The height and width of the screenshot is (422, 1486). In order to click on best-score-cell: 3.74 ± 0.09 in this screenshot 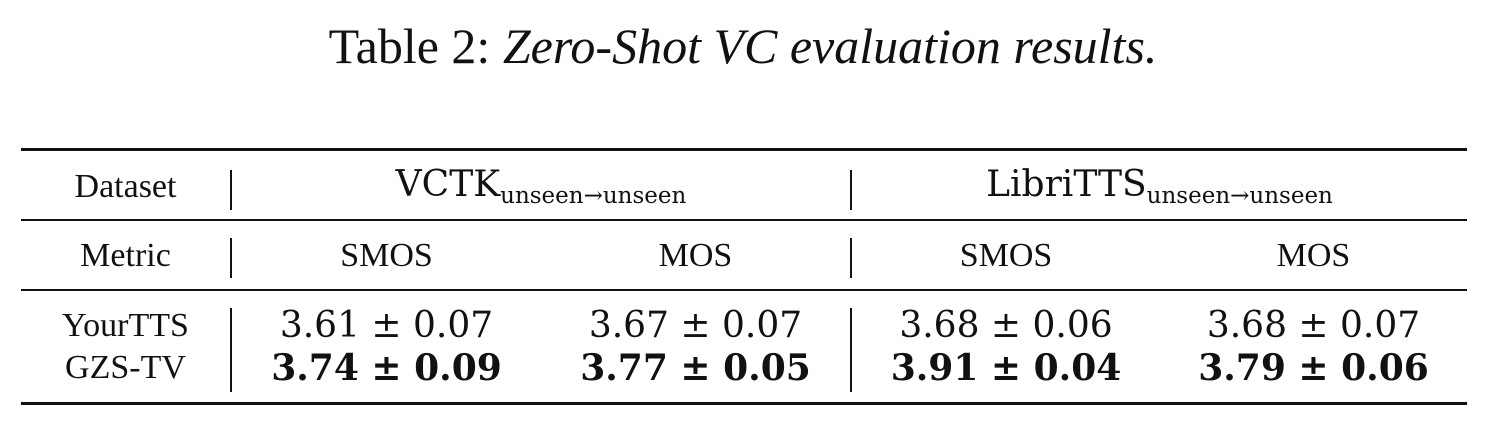, I will do `click(386, 368)`.